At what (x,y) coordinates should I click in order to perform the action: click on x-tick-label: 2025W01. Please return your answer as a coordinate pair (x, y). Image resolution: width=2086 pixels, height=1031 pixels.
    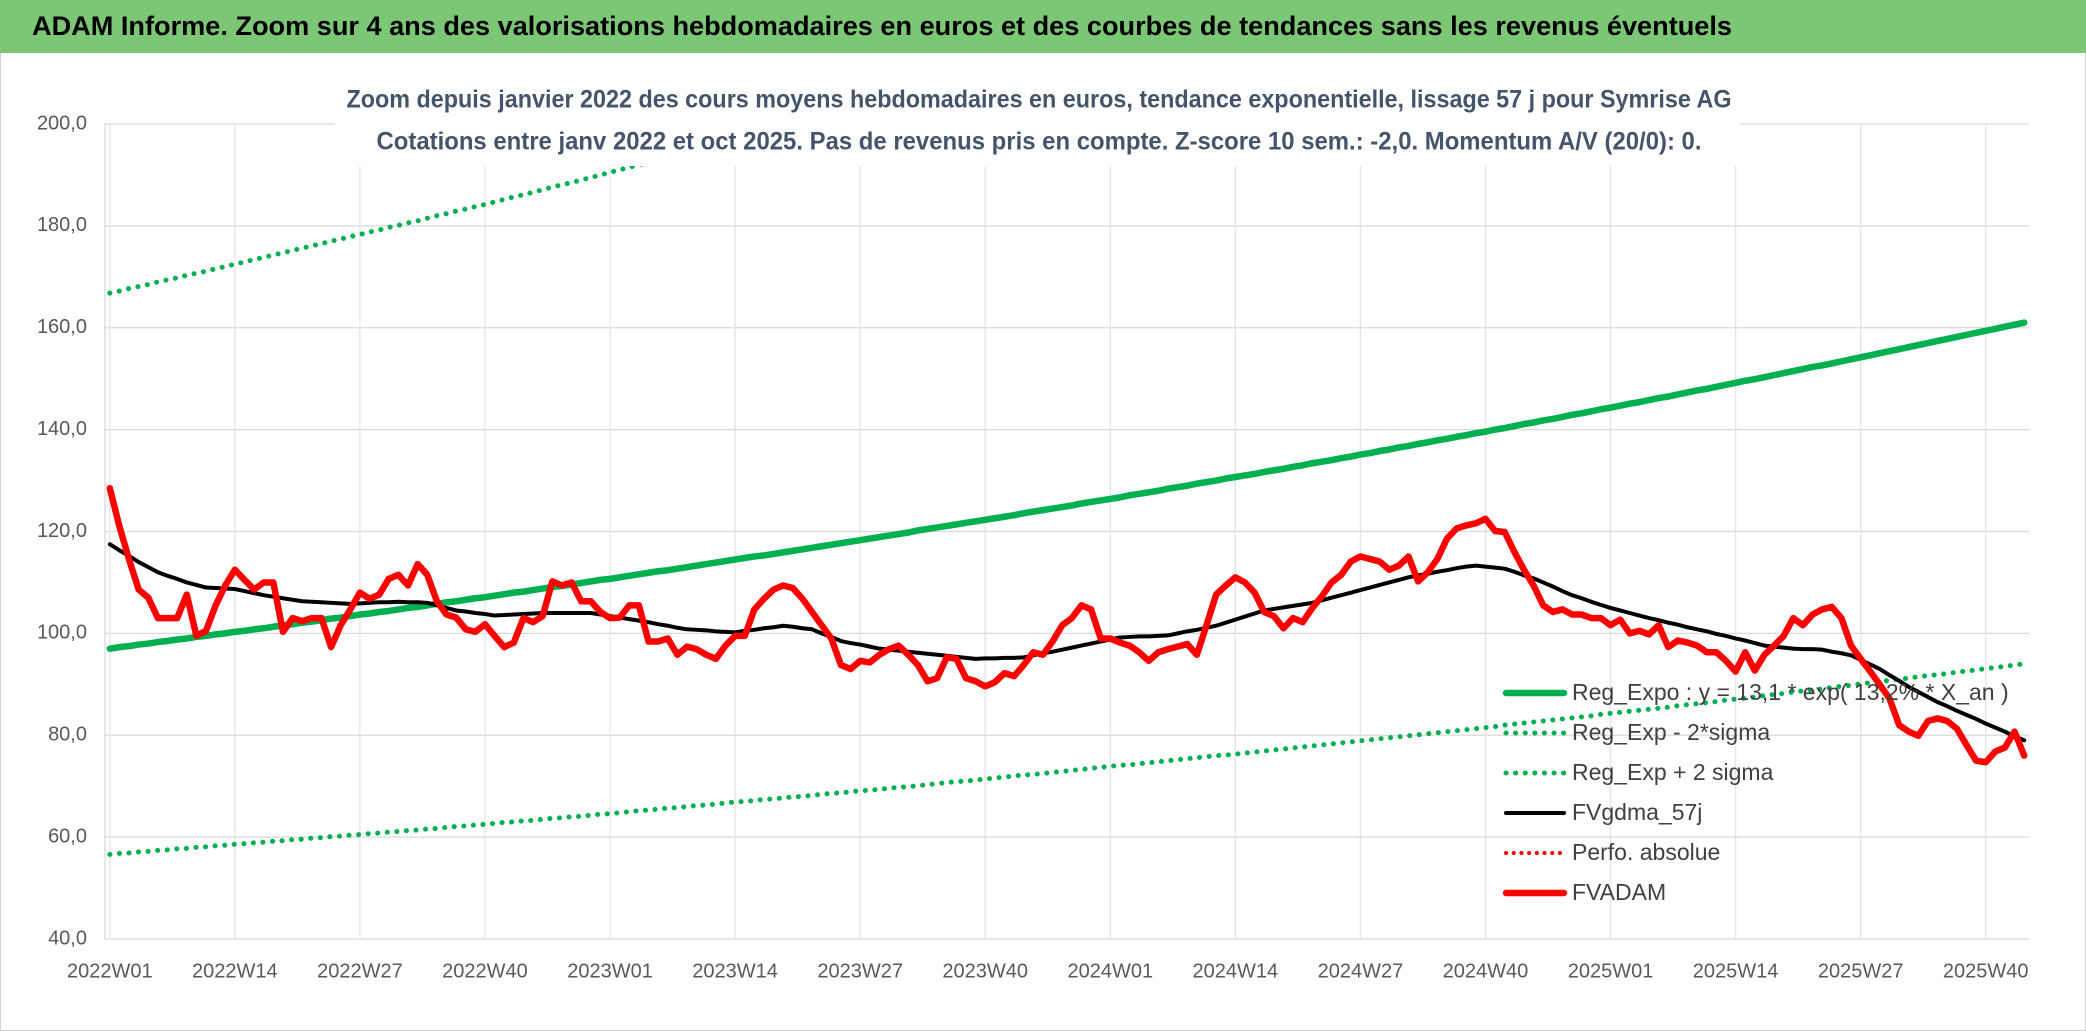
    Looking at the image, I should click on (1611, 971).